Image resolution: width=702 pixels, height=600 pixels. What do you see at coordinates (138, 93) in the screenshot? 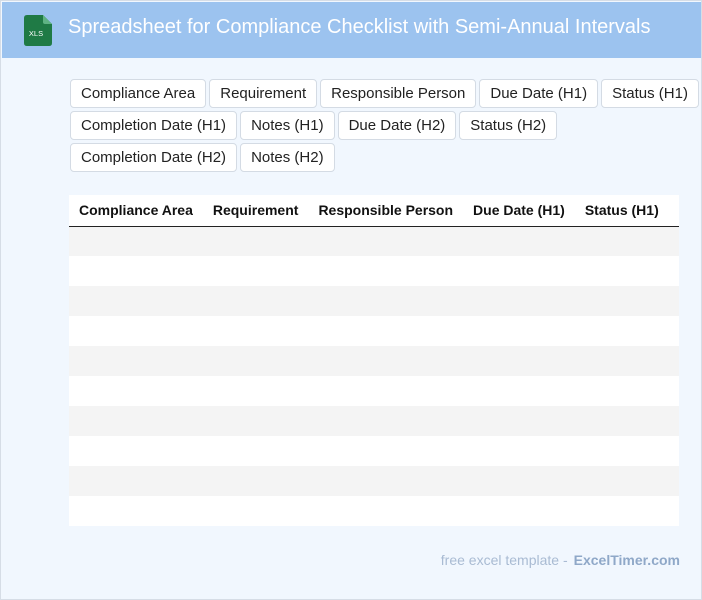
I see `column-chip: Compliance Area` at bounding box center [138, 93].